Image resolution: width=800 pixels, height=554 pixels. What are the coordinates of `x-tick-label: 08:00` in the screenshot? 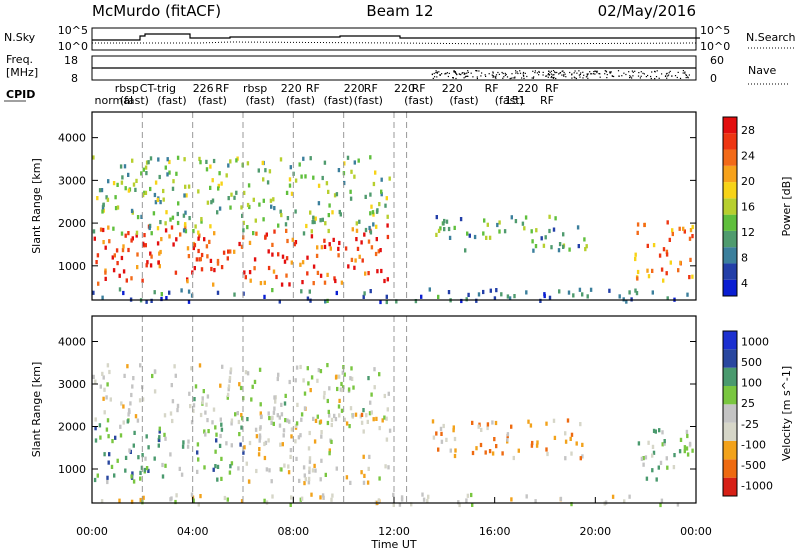 It's located at (293, 531).